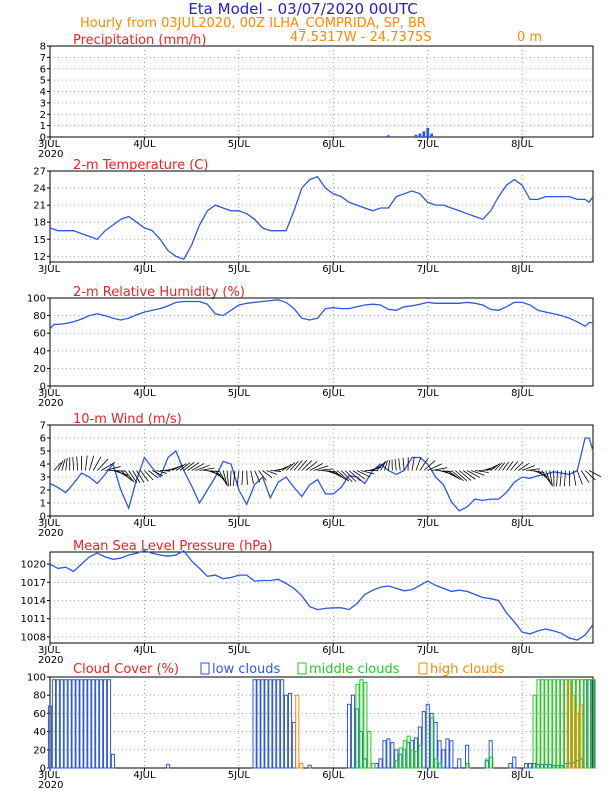 This screenshot has width=612, height=792. Describe the element at coordinates (428, 393) in the screenshot. I see `rh-xtick-label: 7JUL` at that location.